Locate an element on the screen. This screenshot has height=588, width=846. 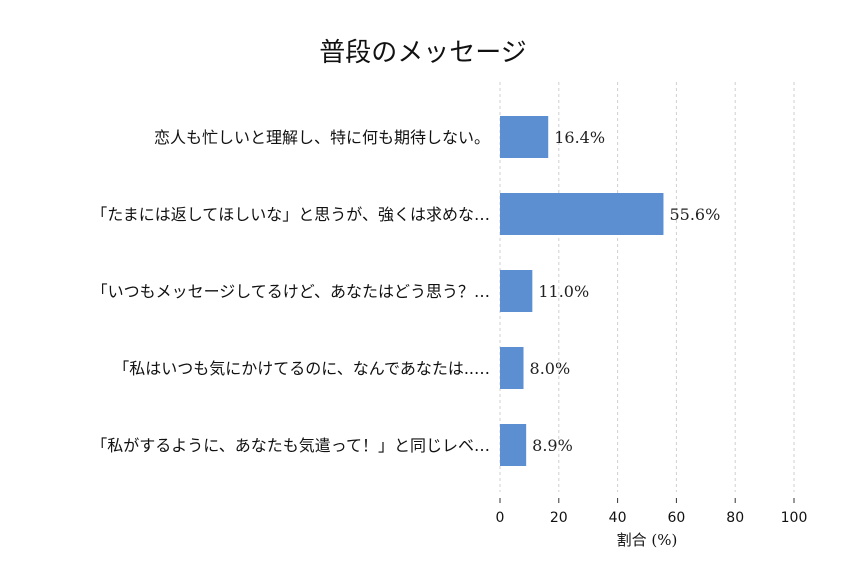
x-tick-label: 100 is located at coordinates (794, 518).